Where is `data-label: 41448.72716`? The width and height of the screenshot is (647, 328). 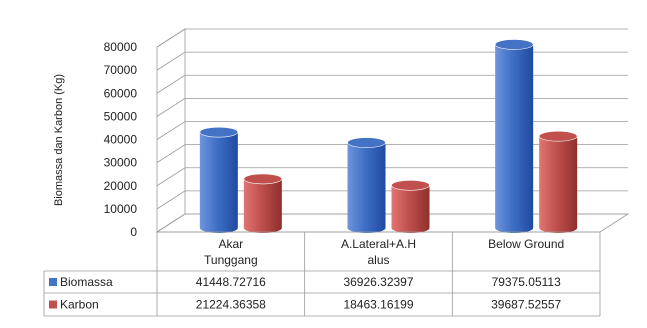
data-label: 41448.72716 is located at coordinates (231, 282).